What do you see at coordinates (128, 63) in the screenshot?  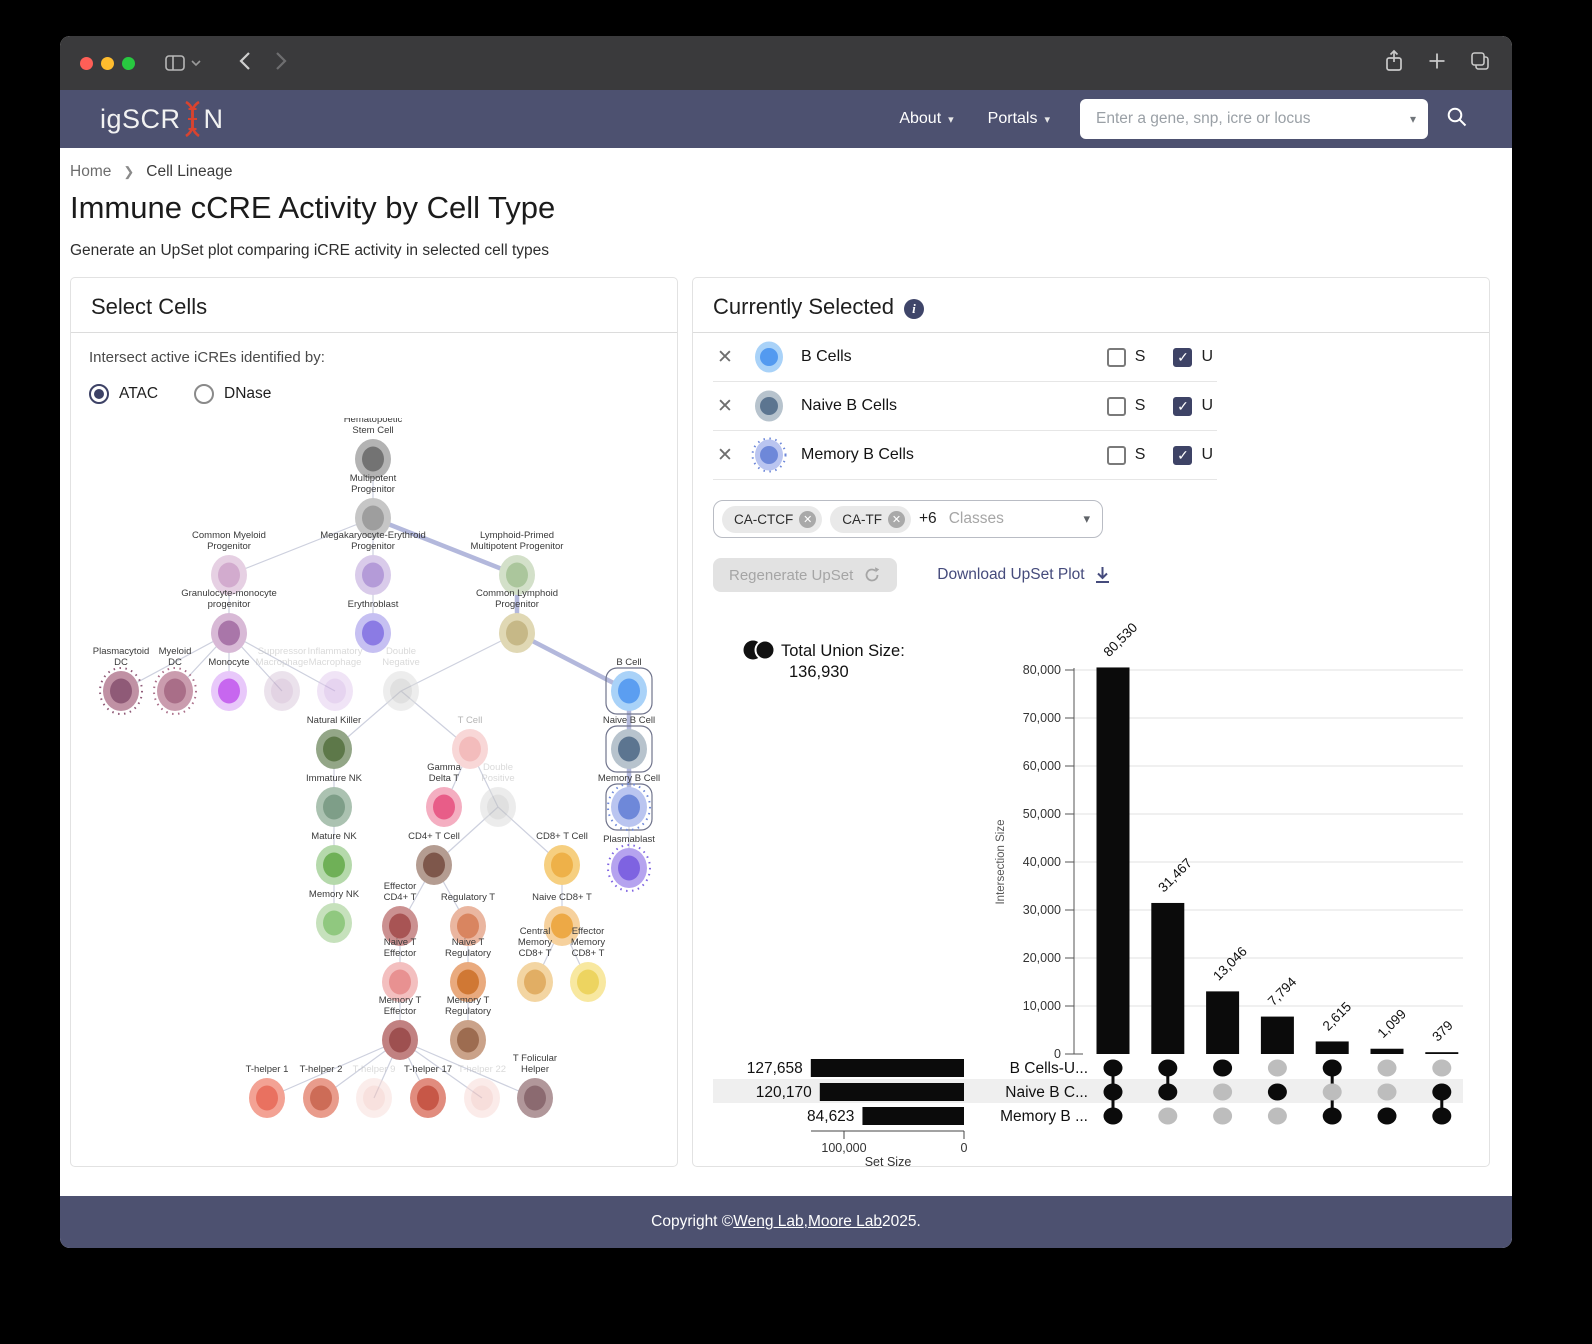 I see `zoom-window-button` at bounding box center [128, 63].